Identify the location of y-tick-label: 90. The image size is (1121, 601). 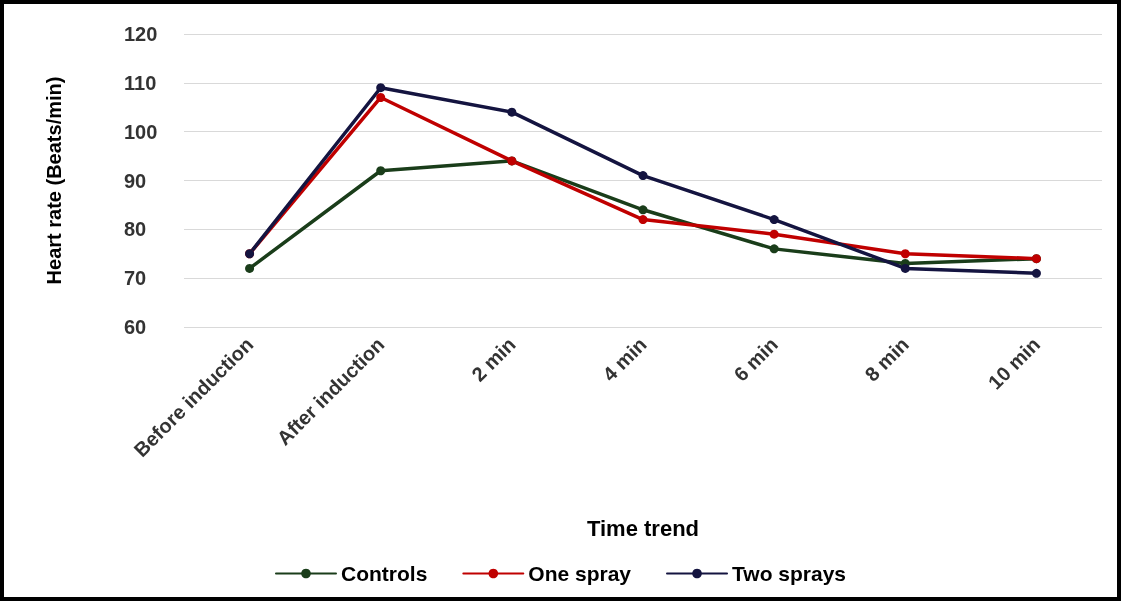
(135, 180).